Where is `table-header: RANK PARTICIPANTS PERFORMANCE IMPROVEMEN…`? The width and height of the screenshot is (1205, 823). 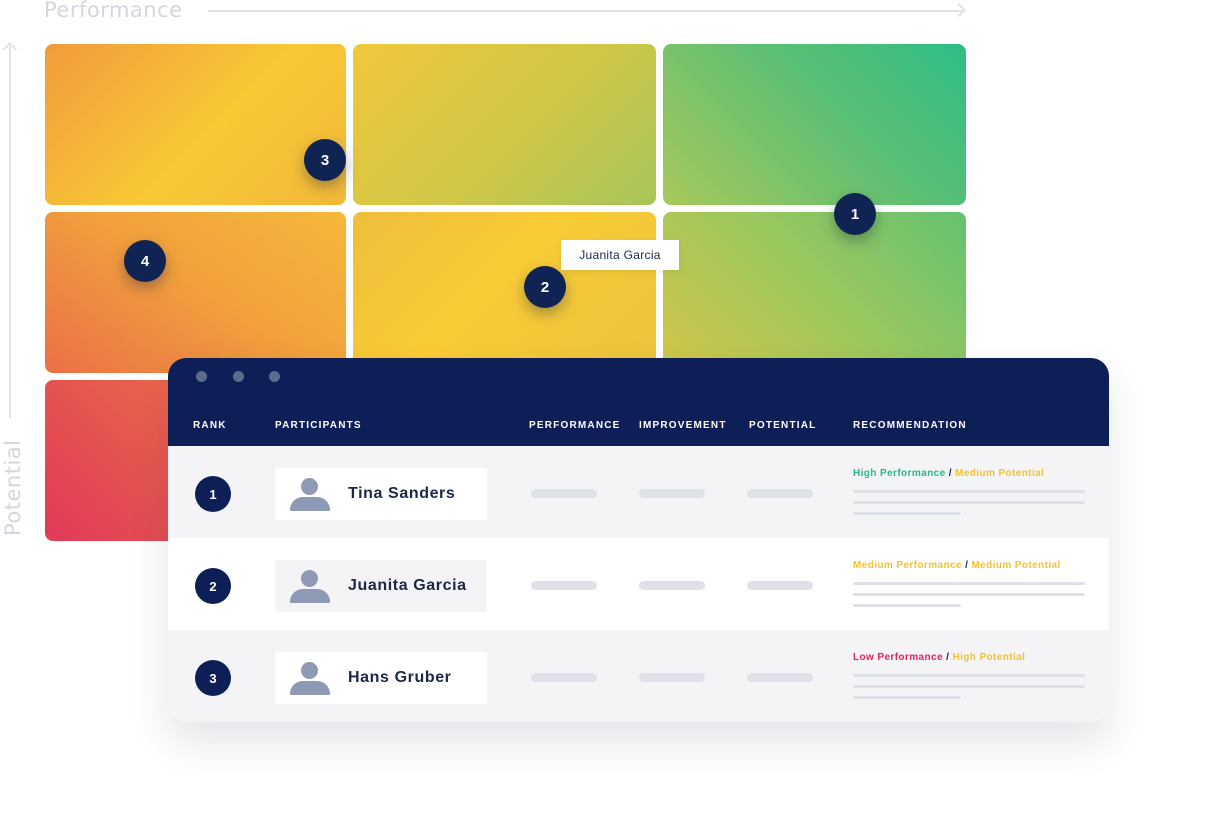 table-header: RANK PARTICIPANTS PERFORMANCE IMPROVEMEN… is located at coordinates (638, 402).